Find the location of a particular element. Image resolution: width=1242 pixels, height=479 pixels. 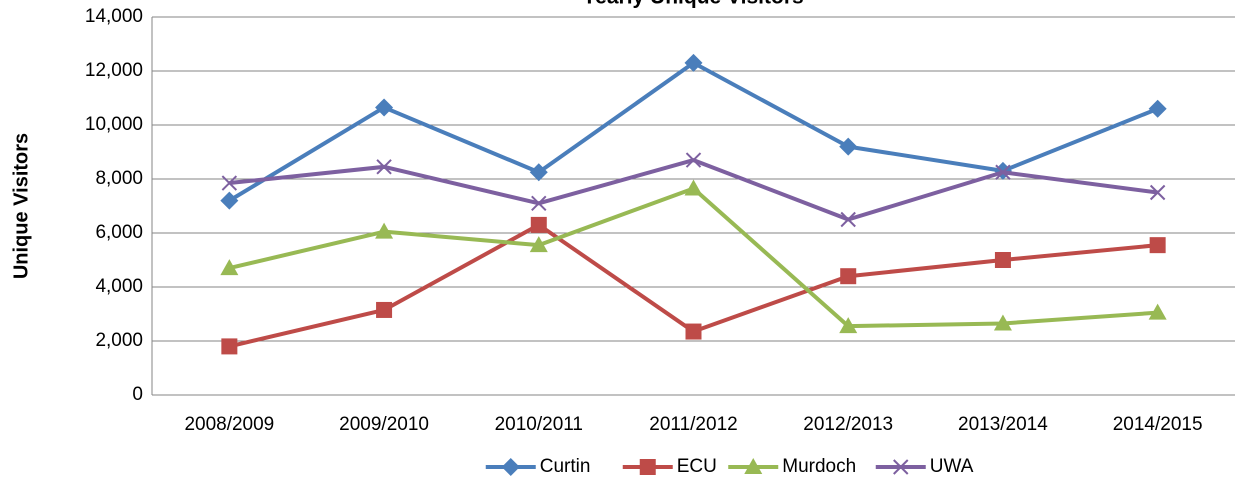

legend-label: ECU is located at coordinates (697, 466).